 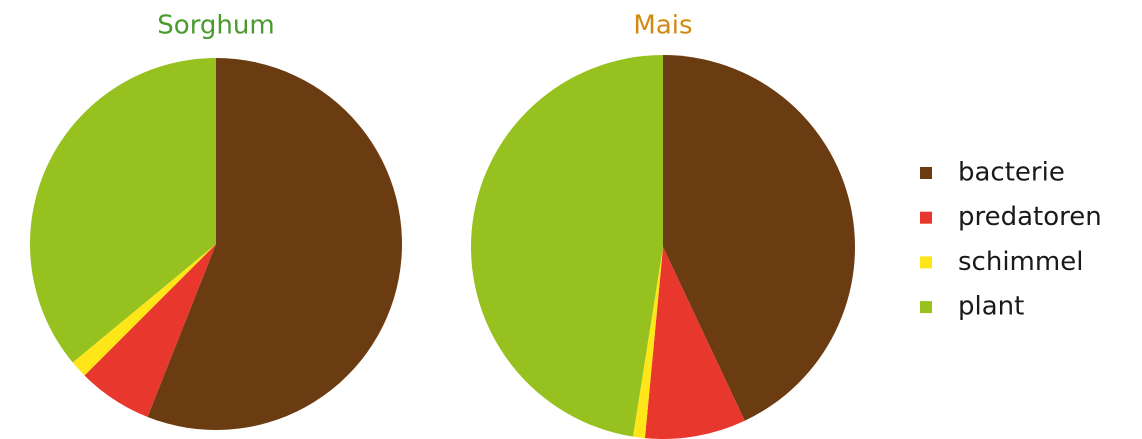 What do you see at coordinates (991, 307) in the screenshot?
I see `legend-label: plant` at bounding box center [991, 307].